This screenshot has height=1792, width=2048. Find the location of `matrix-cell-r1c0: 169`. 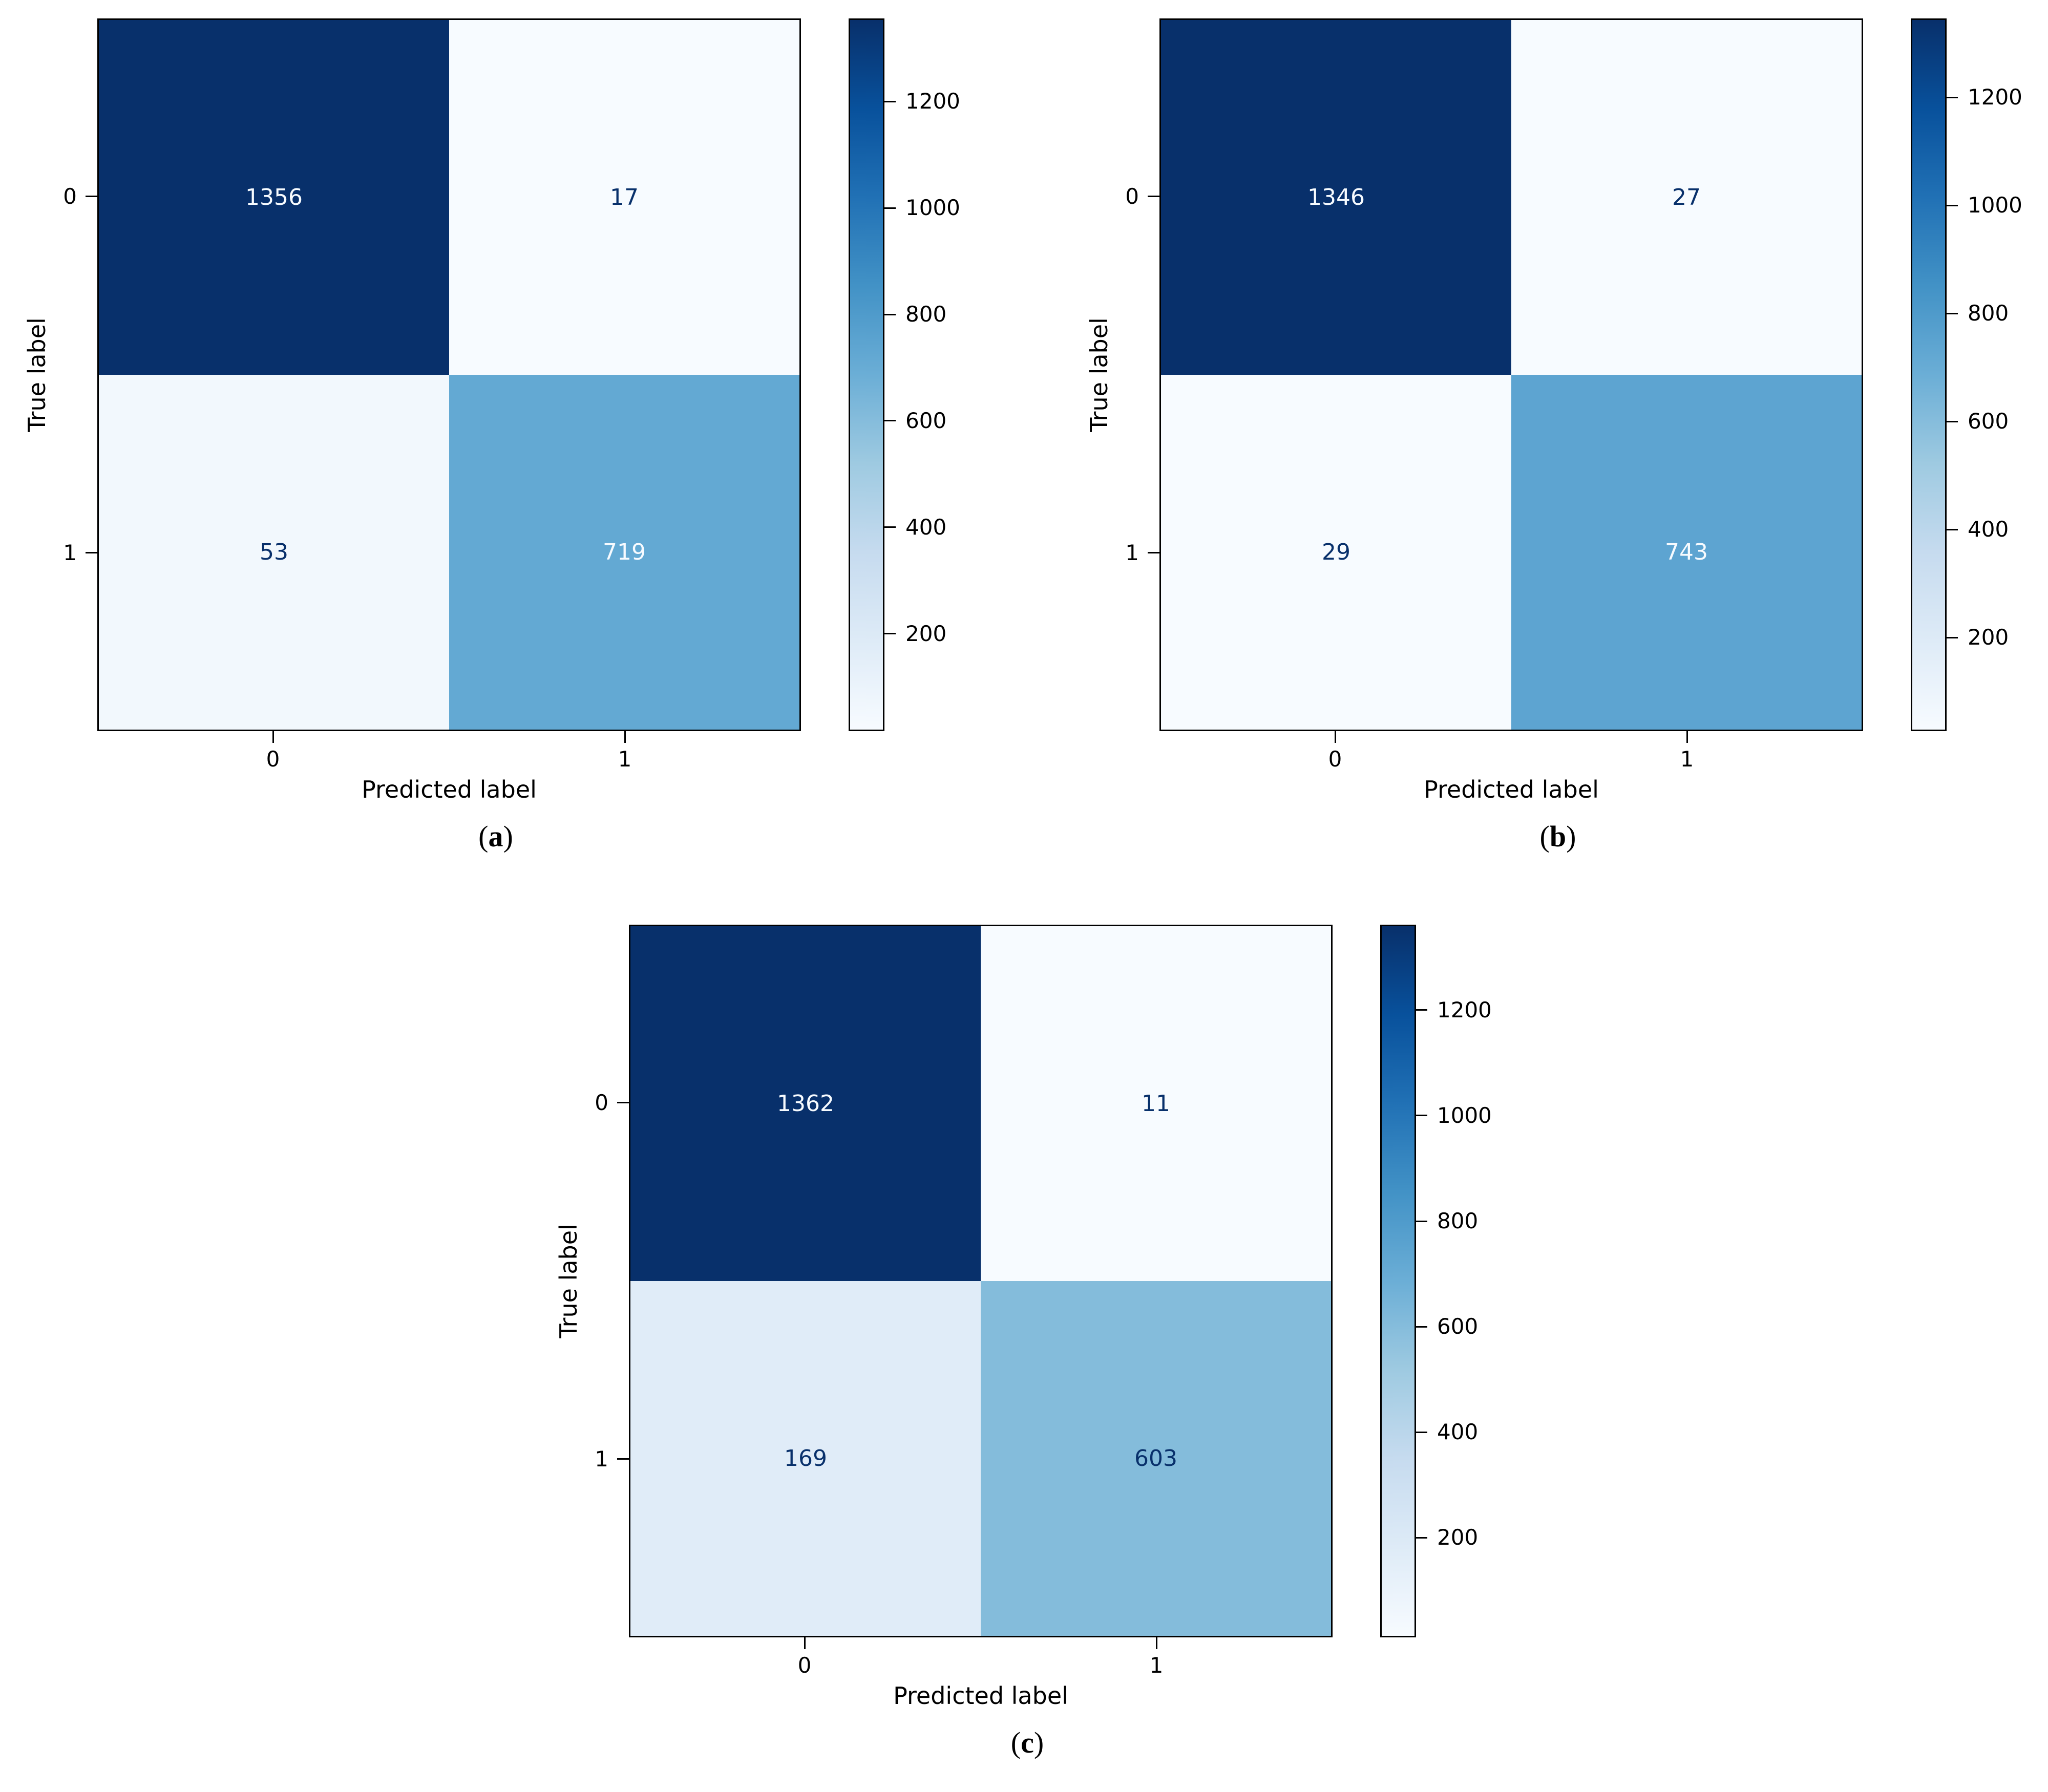

matrix-cell-r1c0: 169 is located at coordinates (806, 1458).